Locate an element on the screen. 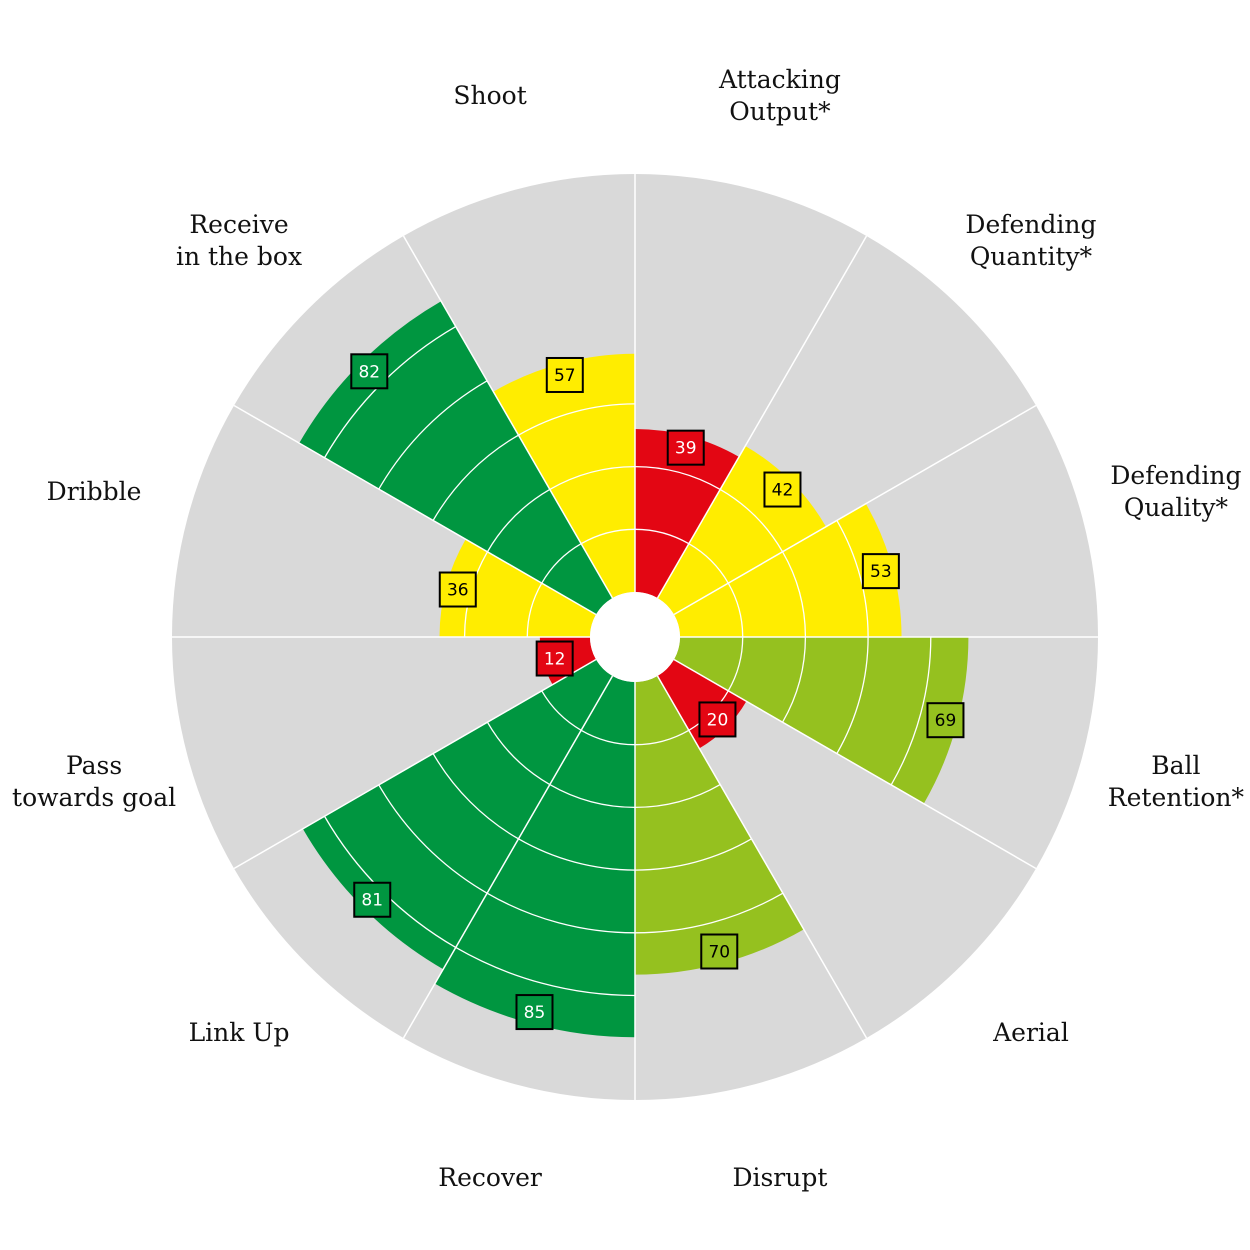 This screenshot has width=1250, height=1250. bar-defending-quality is located at coordinates (787, 570).